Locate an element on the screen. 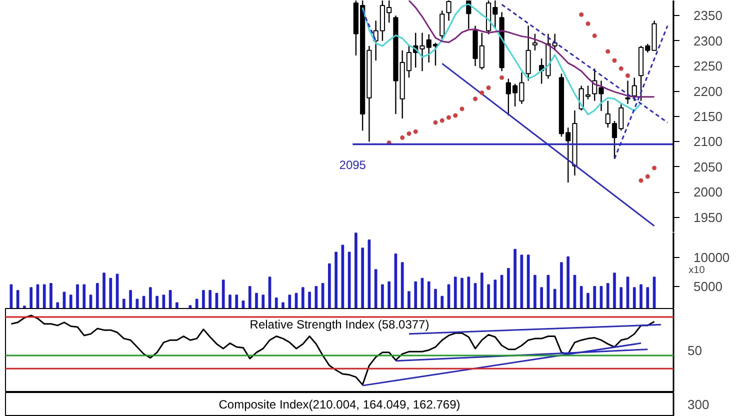 This screenshot has height=416, width=740. y-tick-label: 1950 is located at coordinates (708, 217).